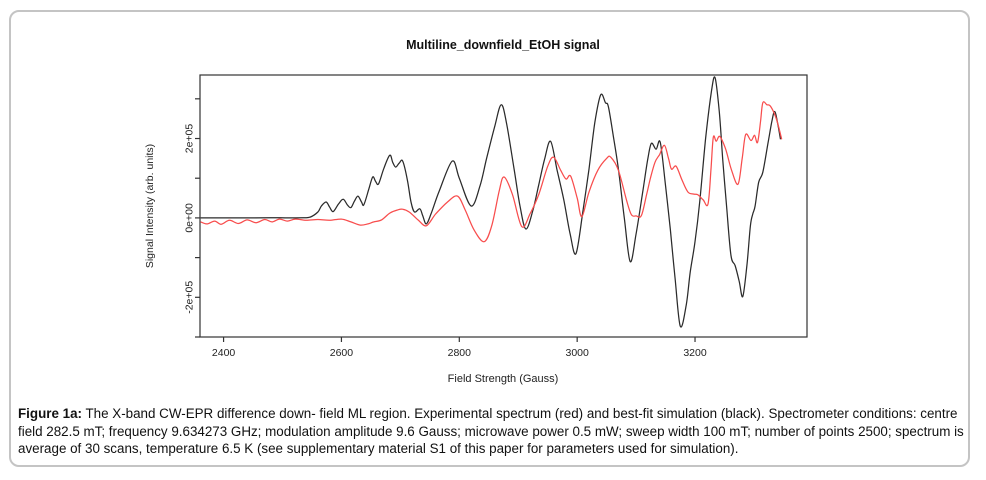 The height and width of the screenshot is (480, 986). I want to click on x-tick-label: 3200, so click(695, 353).